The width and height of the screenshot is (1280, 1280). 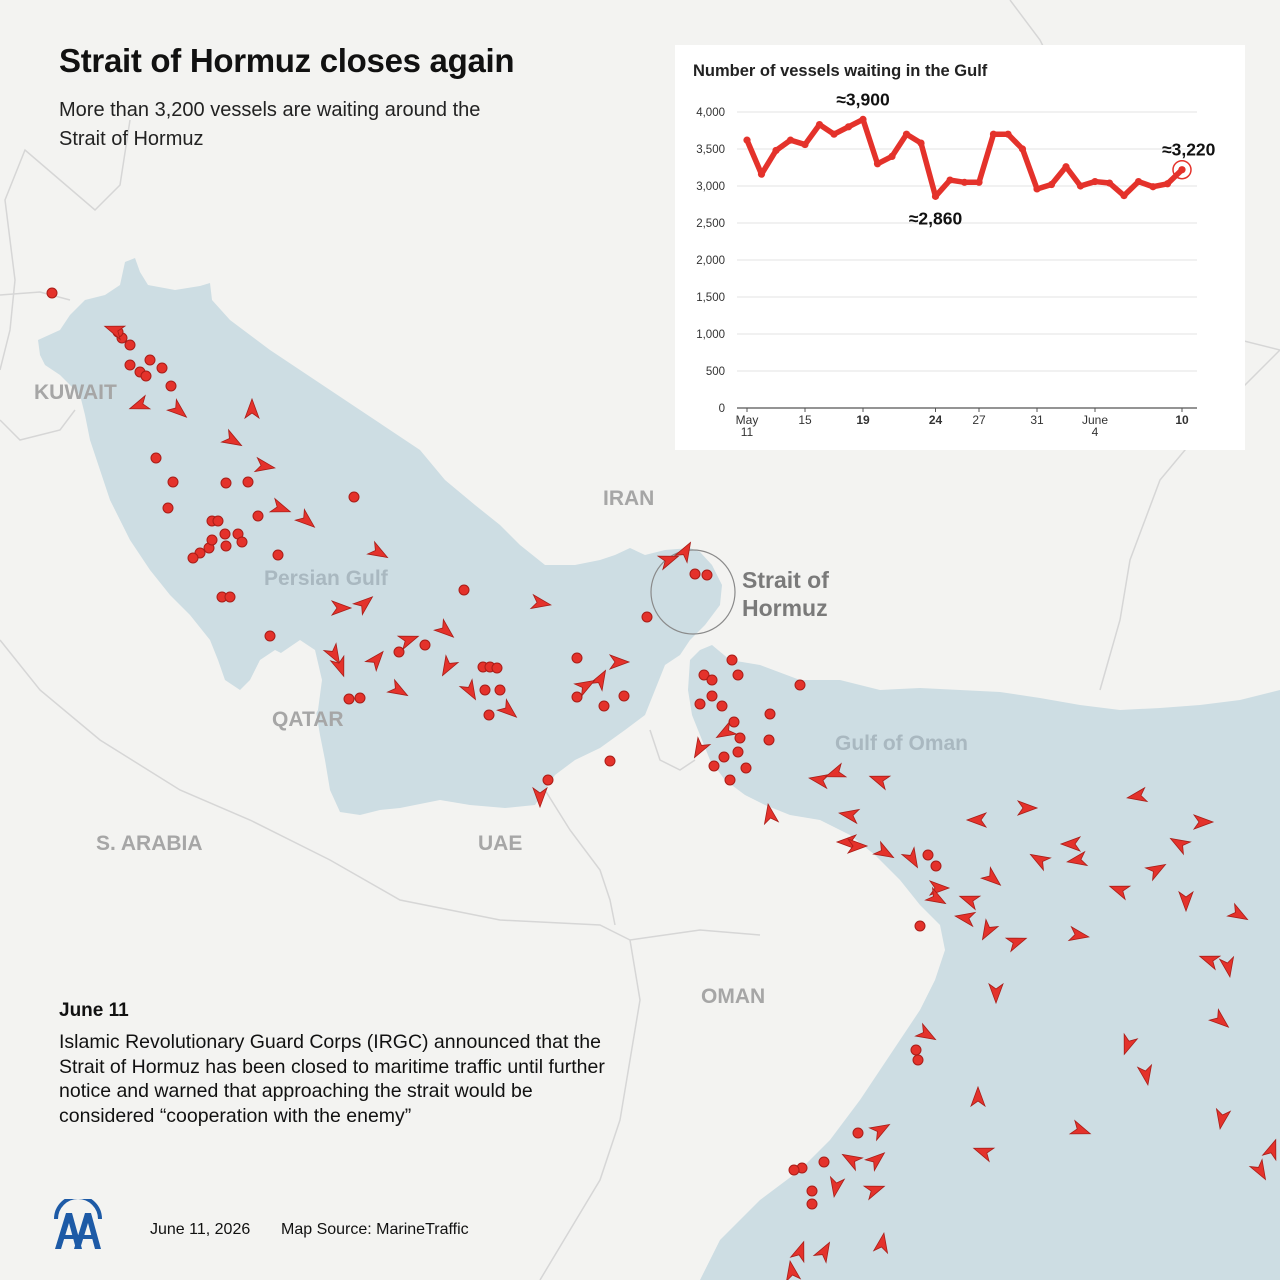 I want to click on y-tick-label: 2,500, so click(x=710, y=224).